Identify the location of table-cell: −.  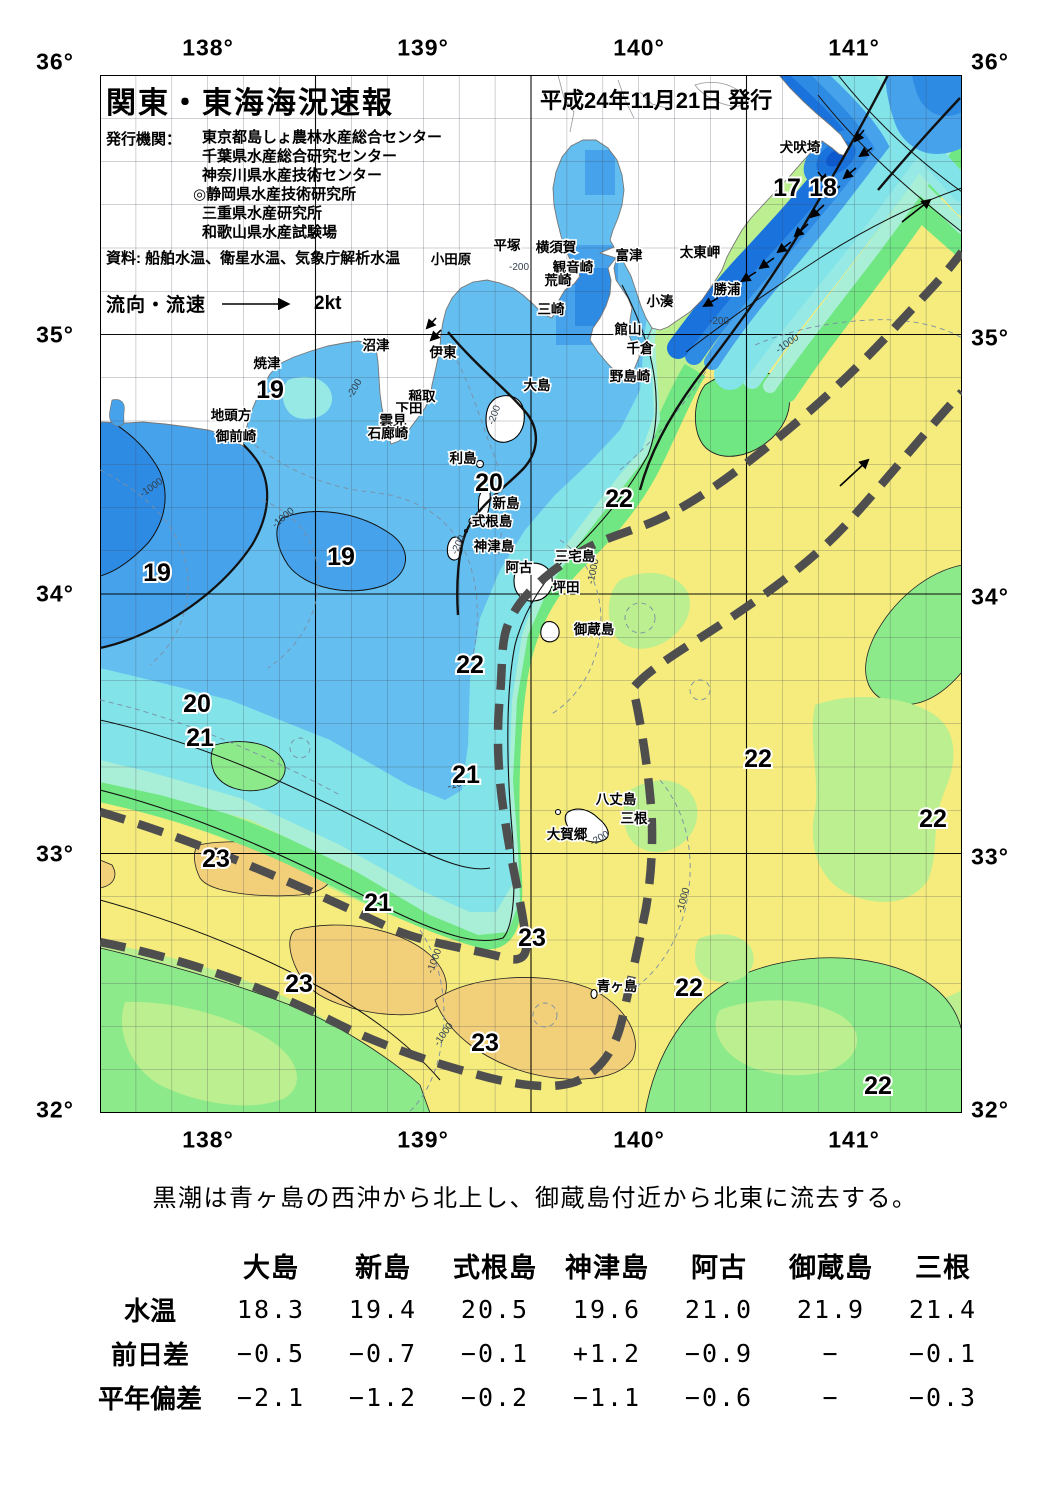
(831, 1353).